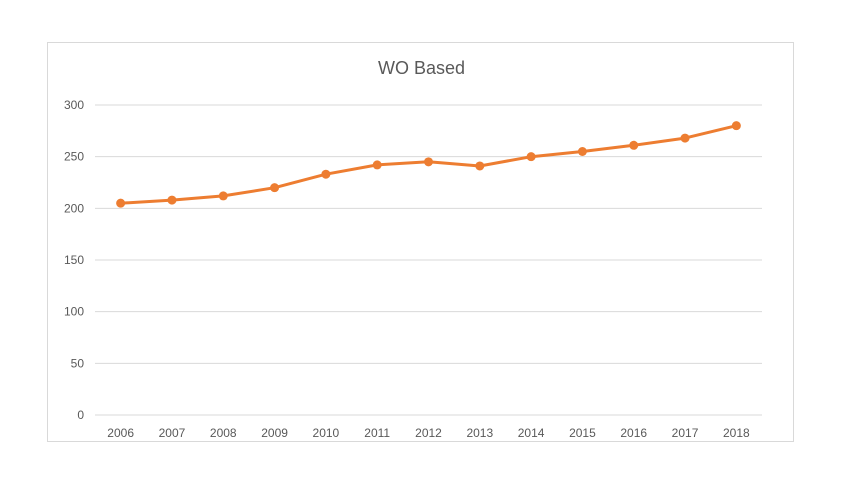  I want to click on y-tick-label: 300, so click(74, 105).